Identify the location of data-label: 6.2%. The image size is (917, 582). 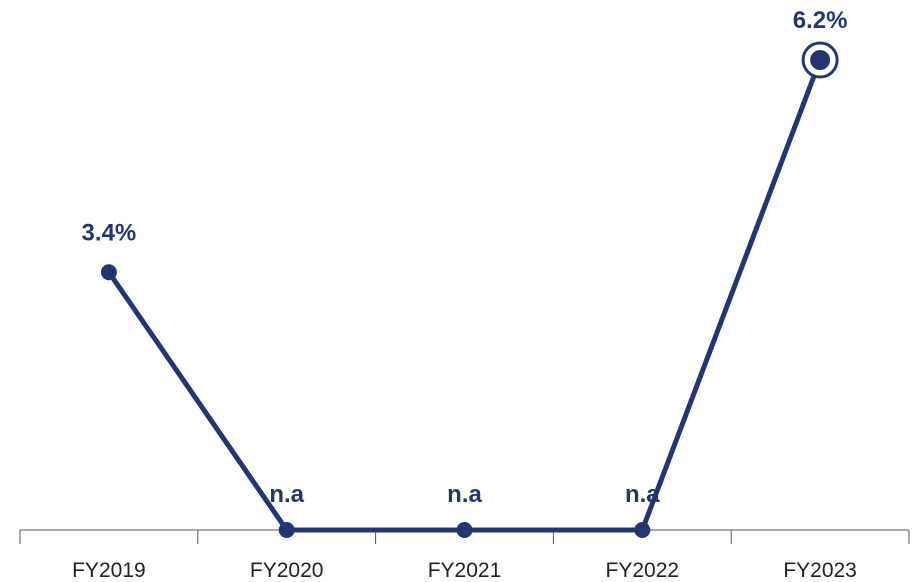
(820, 20).